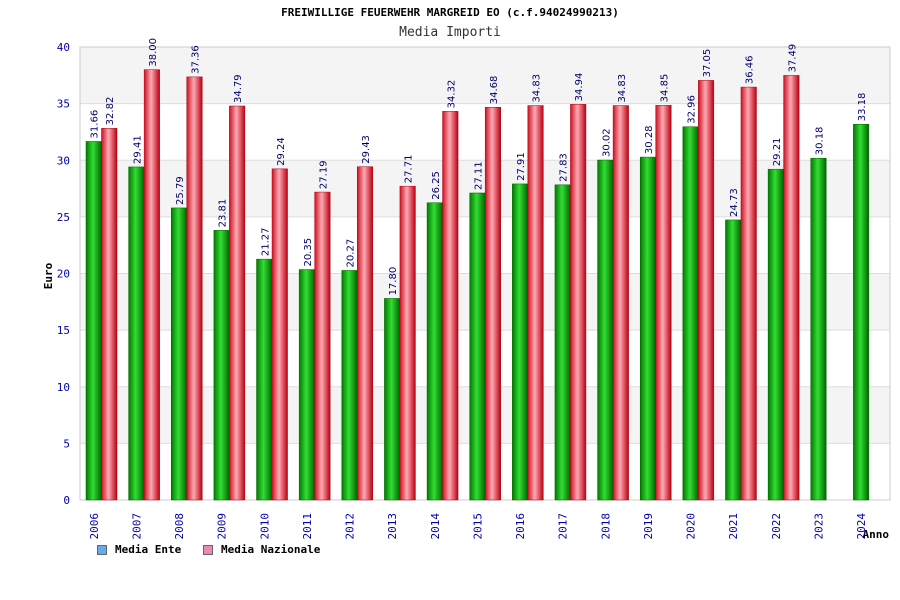  Describe the element at coordinates (436, 185) in the screenshot. I see `data-label: 26.25` at that location.